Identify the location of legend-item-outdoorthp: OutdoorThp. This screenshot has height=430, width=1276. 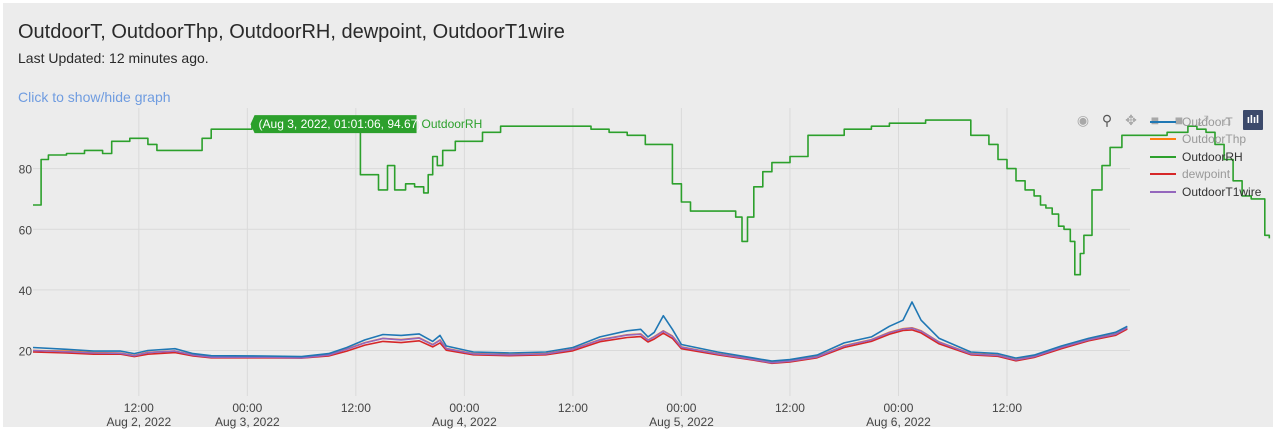
(1205, 140).